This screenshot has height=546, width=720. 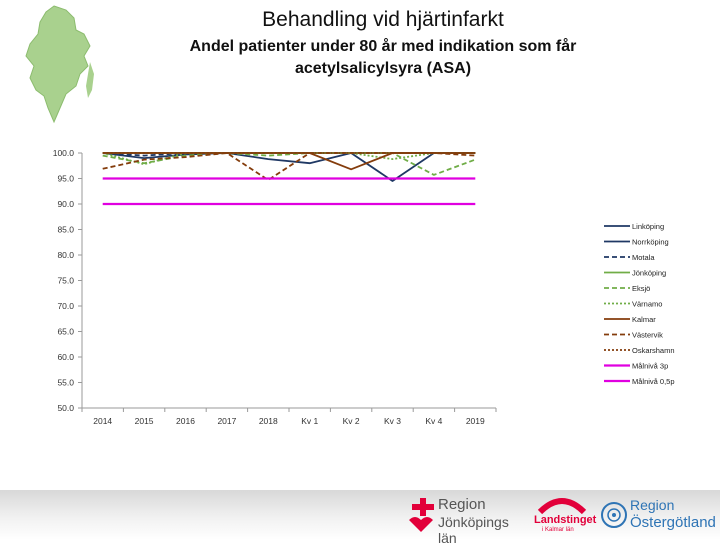 What do you see at coordinates (102, 421) in the screenshot?
I see `x-tick-label: 2014` at bounding box center [102, 421].